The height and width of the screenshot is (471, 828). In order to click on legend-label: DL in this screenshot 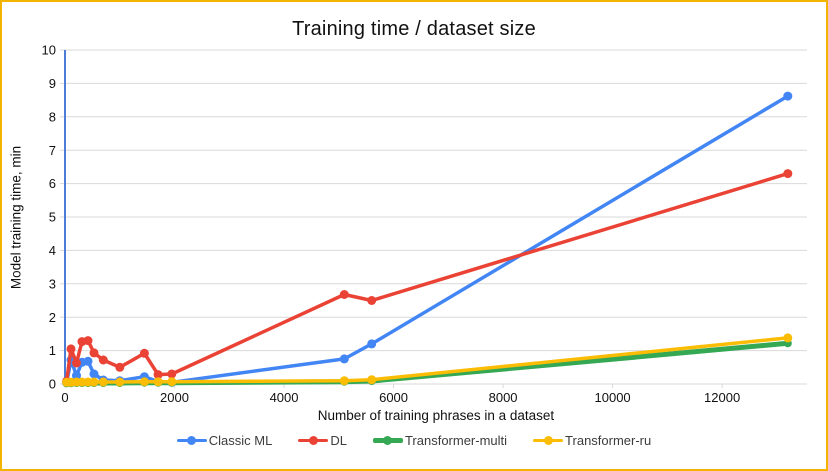, I will do `click(338, 440)`.